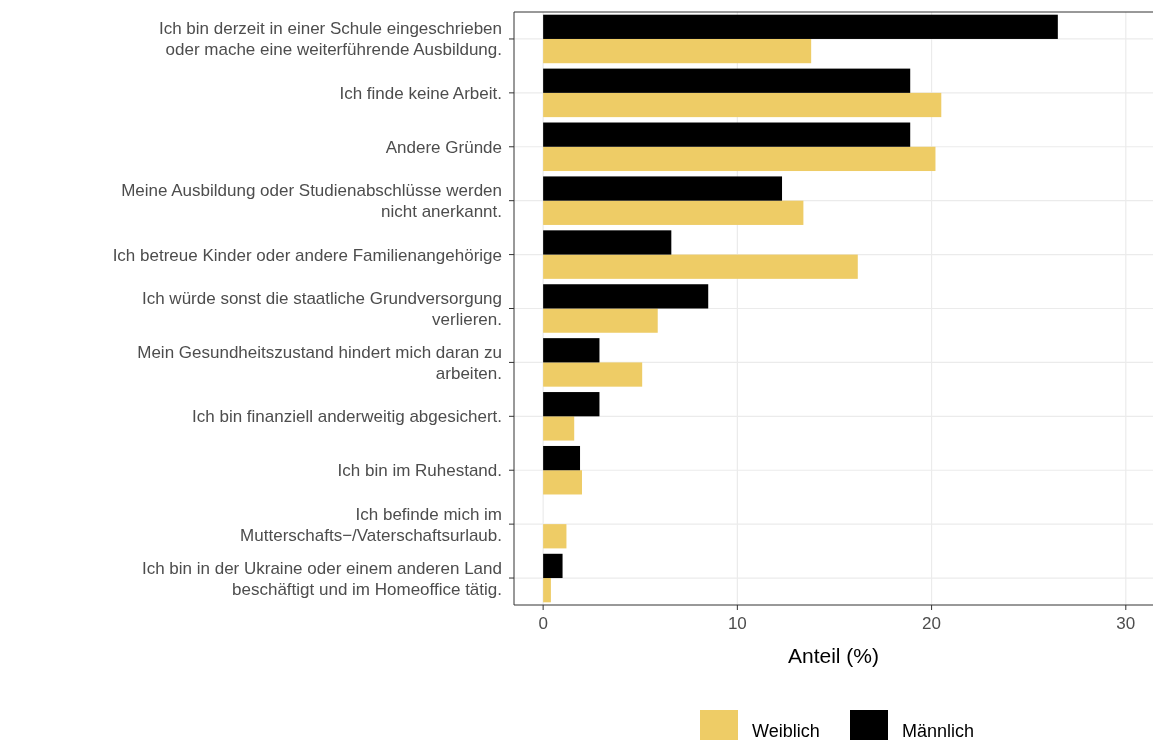 Image resolution: width=1155 pixels, height=740 pixels. What do you see at coordinates (786, 730) in the screenshot?
I see `legend-label: Weiblich` at bounding box center [786, 730].